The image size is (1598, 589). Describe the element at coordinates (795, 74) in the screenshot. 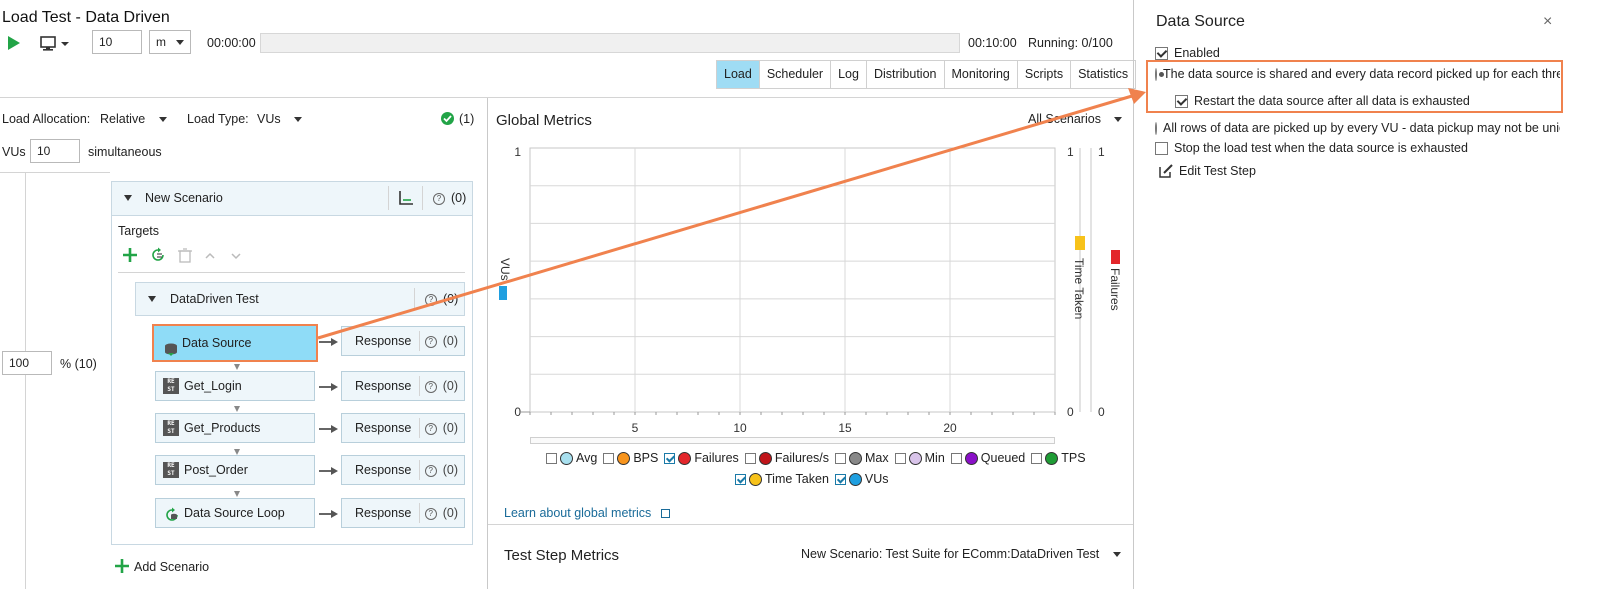

I see `tab-scheduler: Scheduler` at that location.